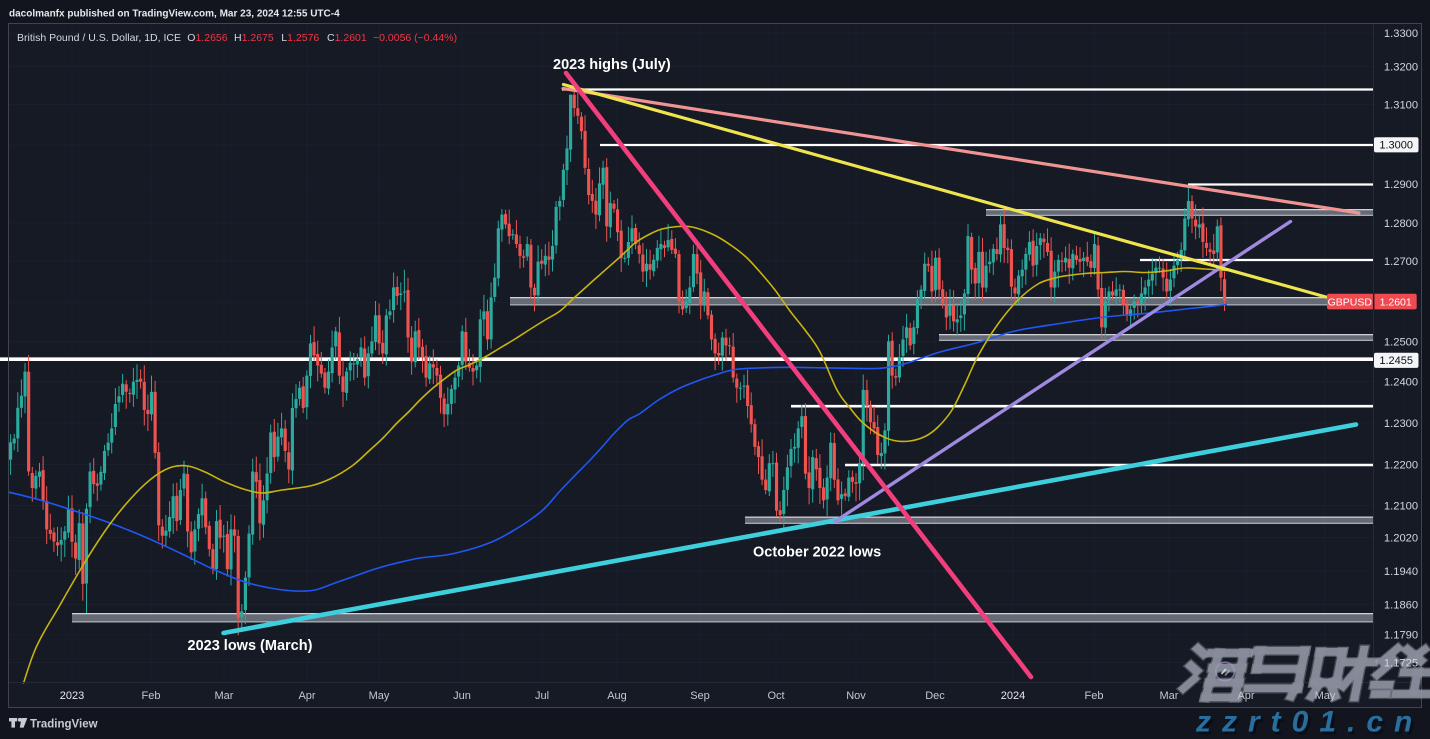 This screenshot has width=1430, height=739. I want to click on svg-text: 1.3000, so click(1396, 146).